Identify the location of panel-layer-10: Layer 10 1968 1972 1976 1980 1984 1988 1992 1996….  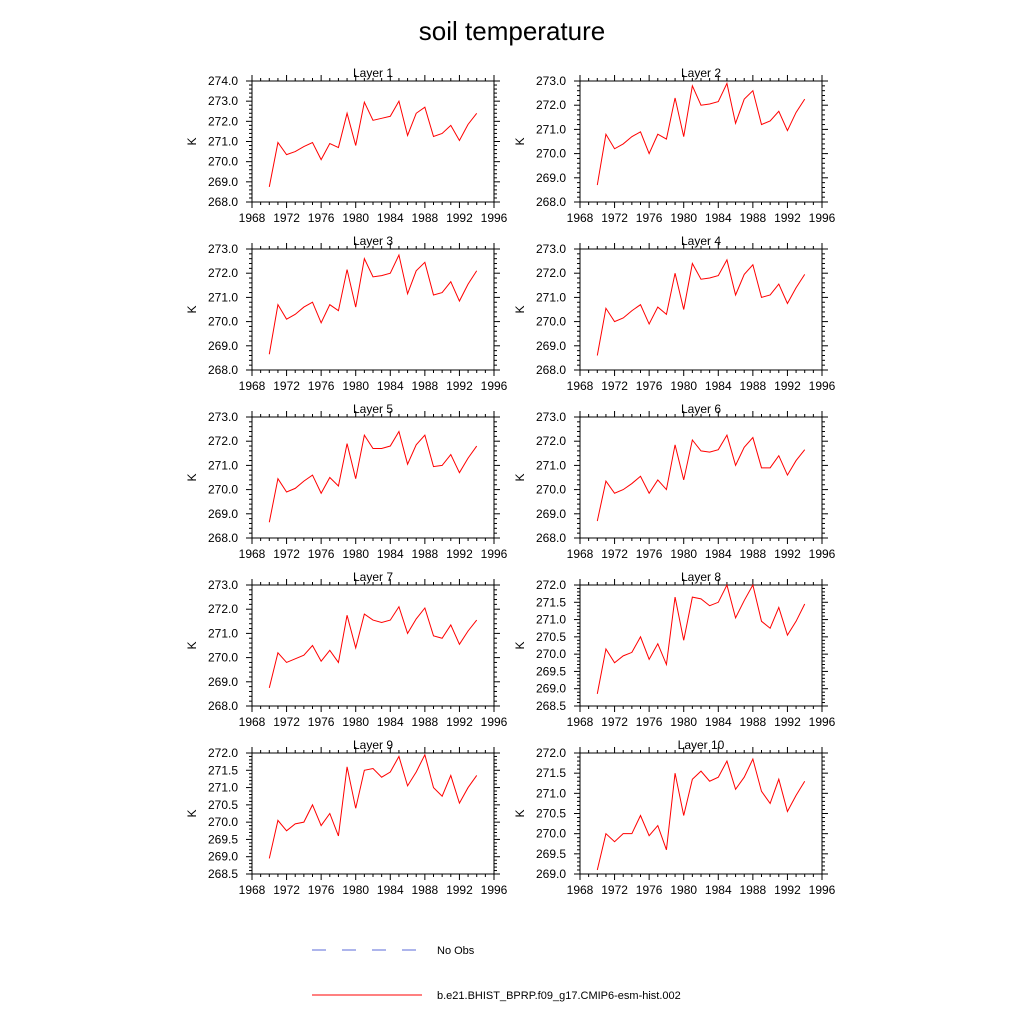
(674, 817).